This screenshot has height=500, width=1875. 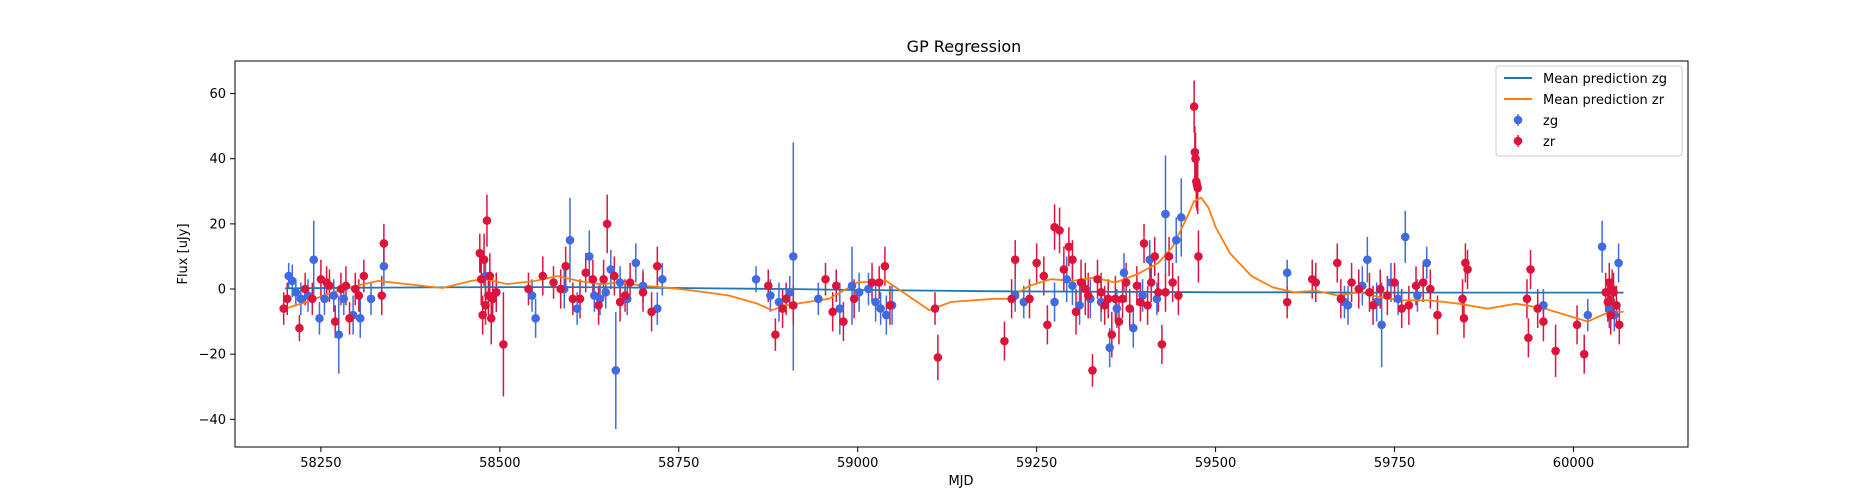 What do you see at coordinates (1550, 121) in the screenshot?
I see `legend-label-zg: zg` at bounding box center [1550, 121].